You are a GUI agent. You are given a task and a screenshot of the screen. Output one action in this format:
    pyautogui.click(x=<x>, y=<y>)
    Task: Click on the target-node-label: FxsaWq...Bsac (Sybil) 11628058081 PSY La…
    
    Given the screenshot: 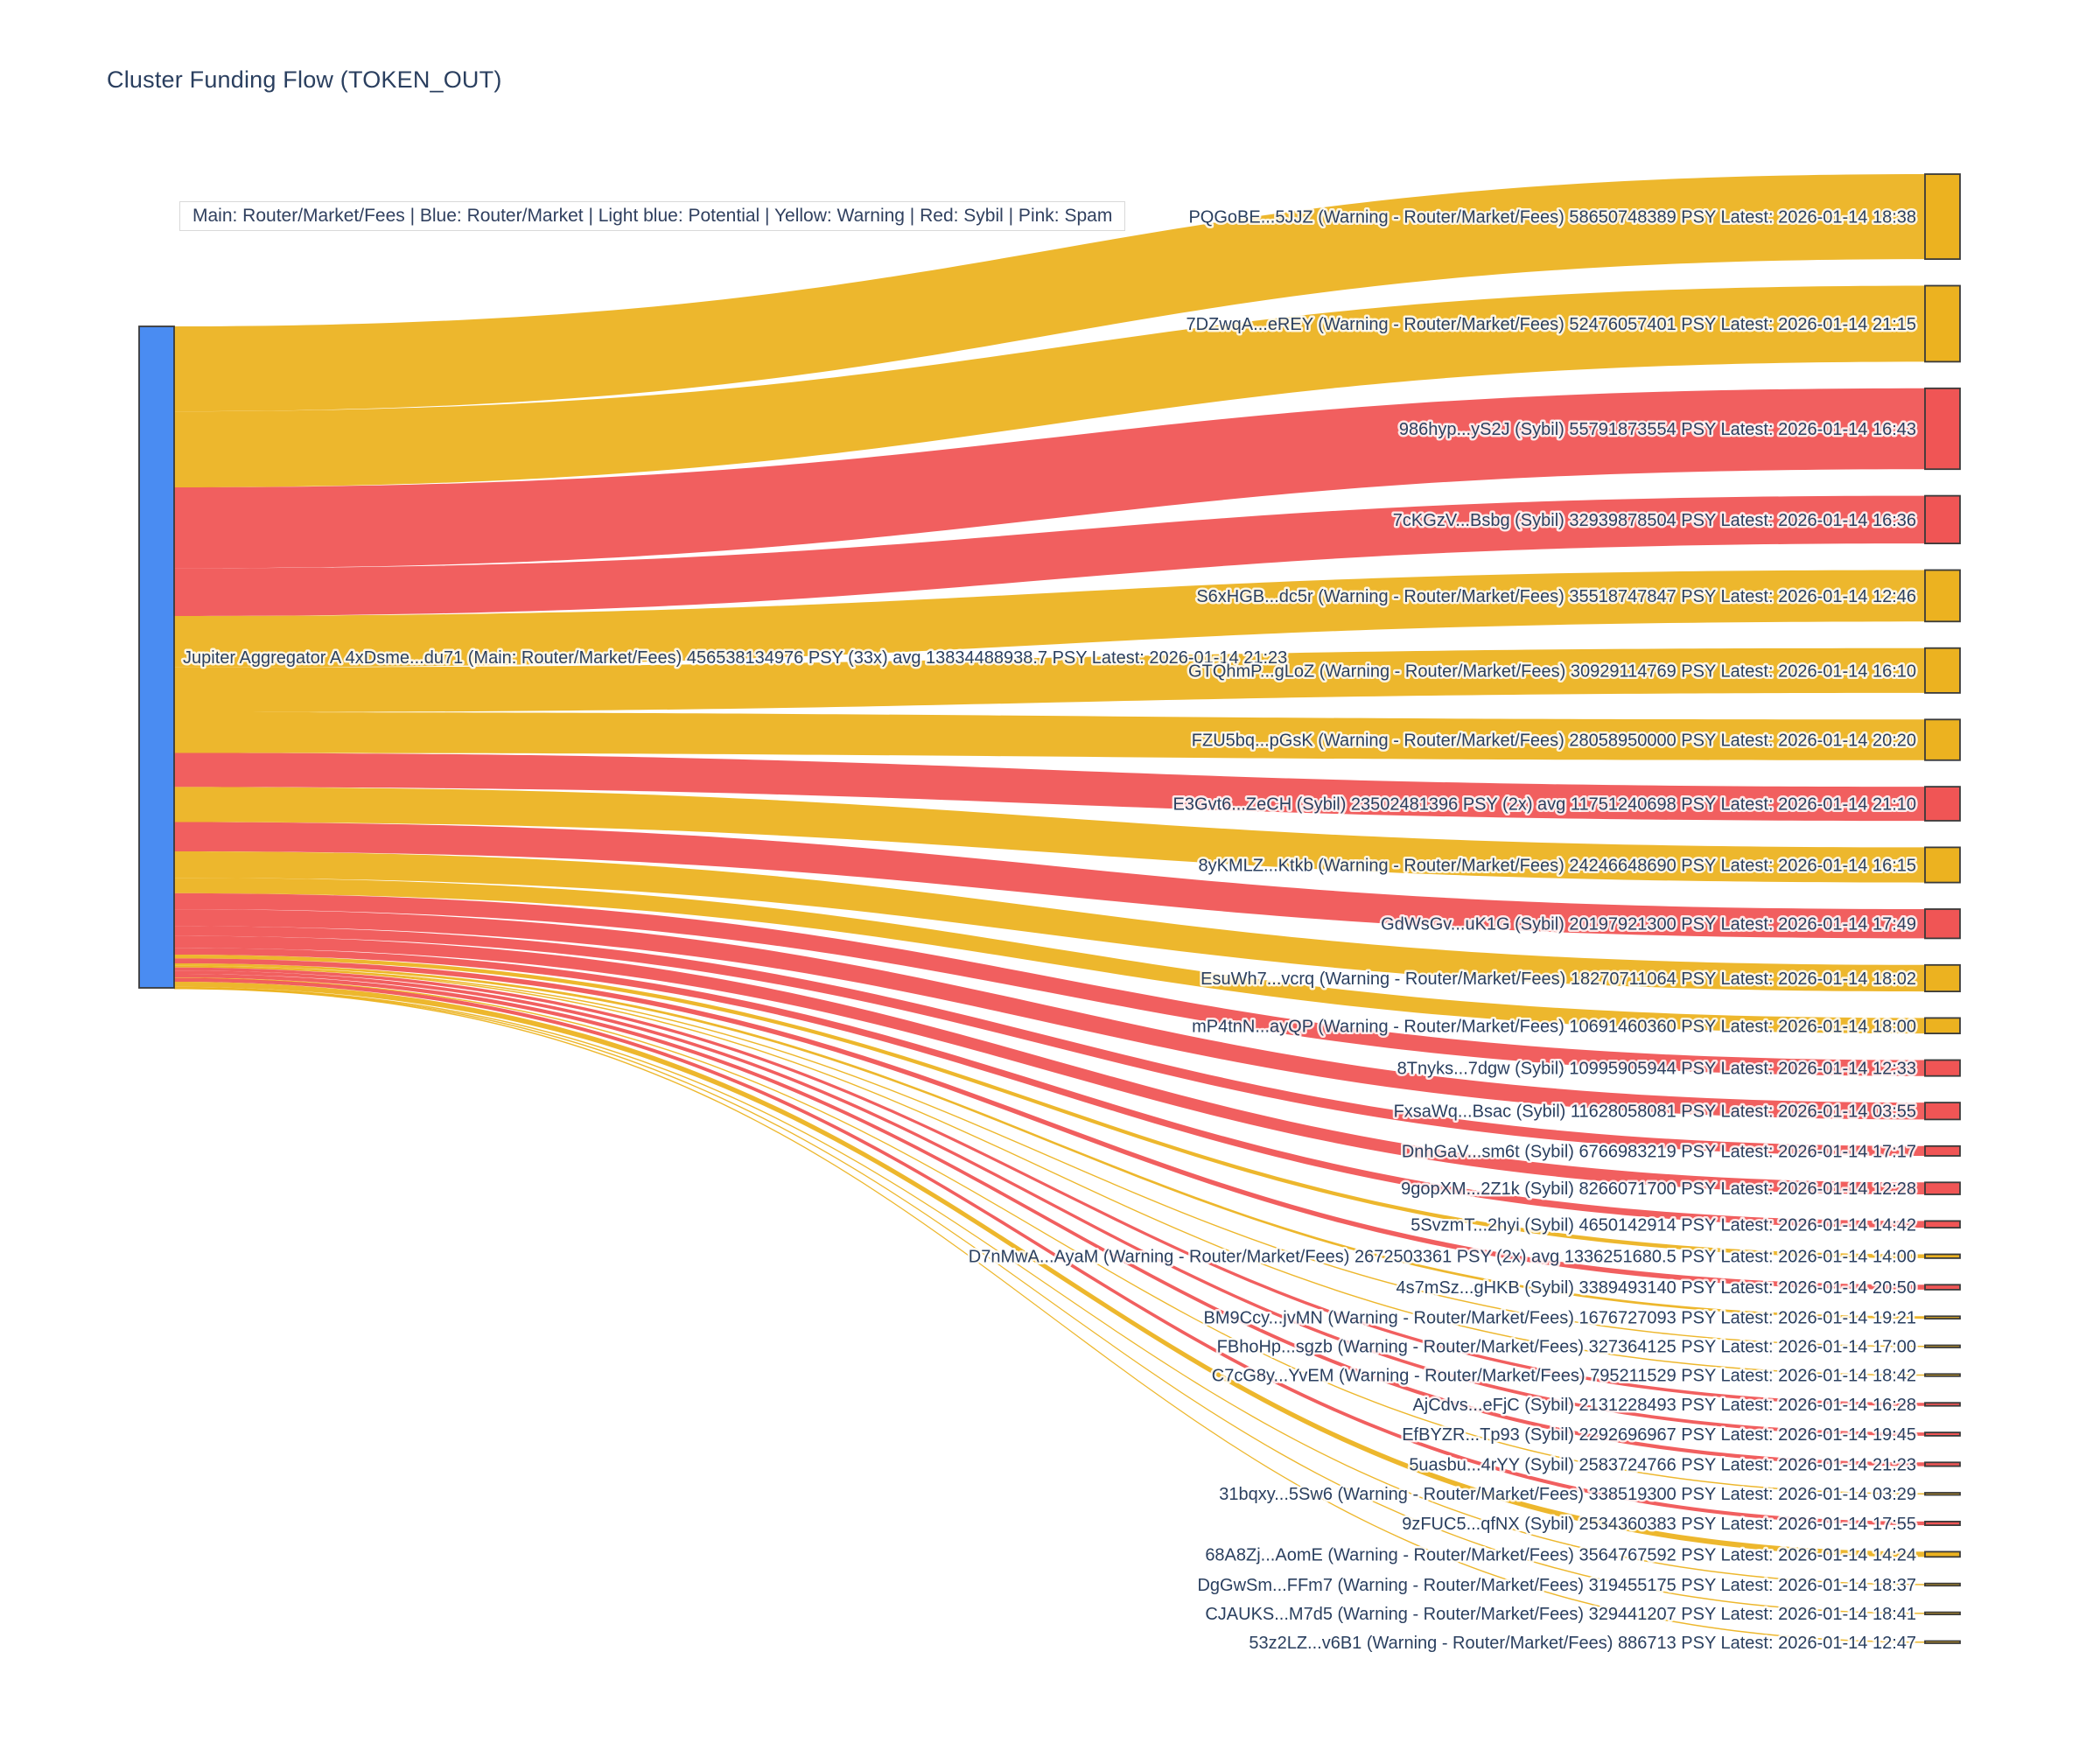 What is the action you would take?
    pyautogui.click(x=1655, y=1112)
    